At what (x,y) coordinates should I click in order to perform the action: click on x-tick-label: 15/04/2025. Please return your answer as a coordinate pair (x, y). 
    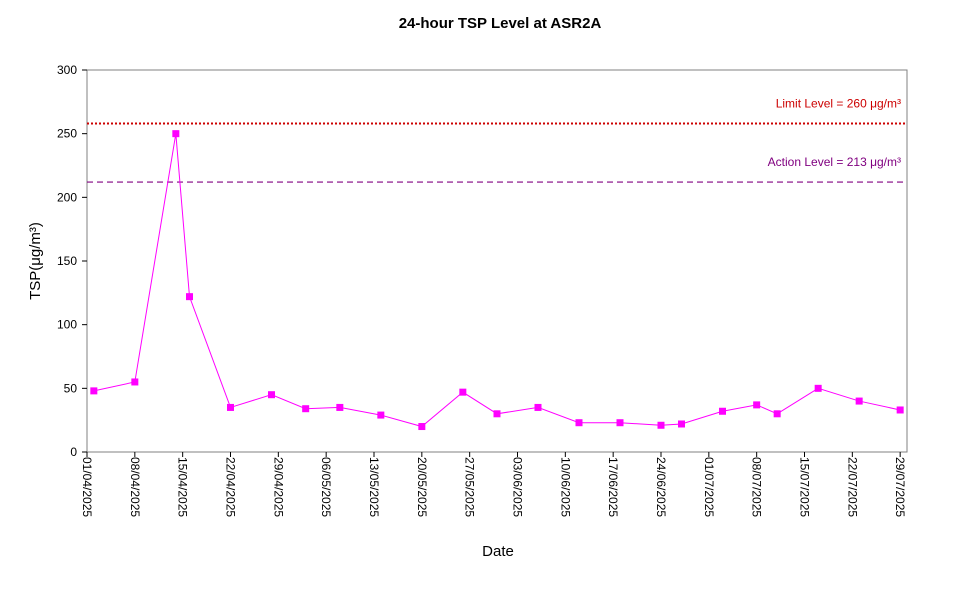
    Looking at the image, I should click on (183, 487).